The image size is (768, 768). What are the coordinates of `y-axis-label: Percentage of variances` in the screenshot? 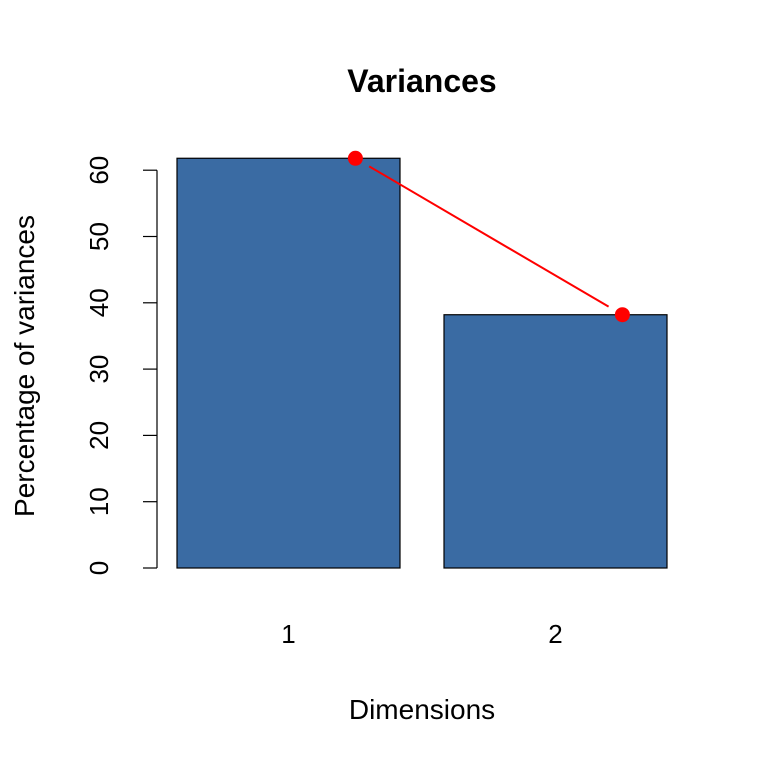 It's located at (24, 366).